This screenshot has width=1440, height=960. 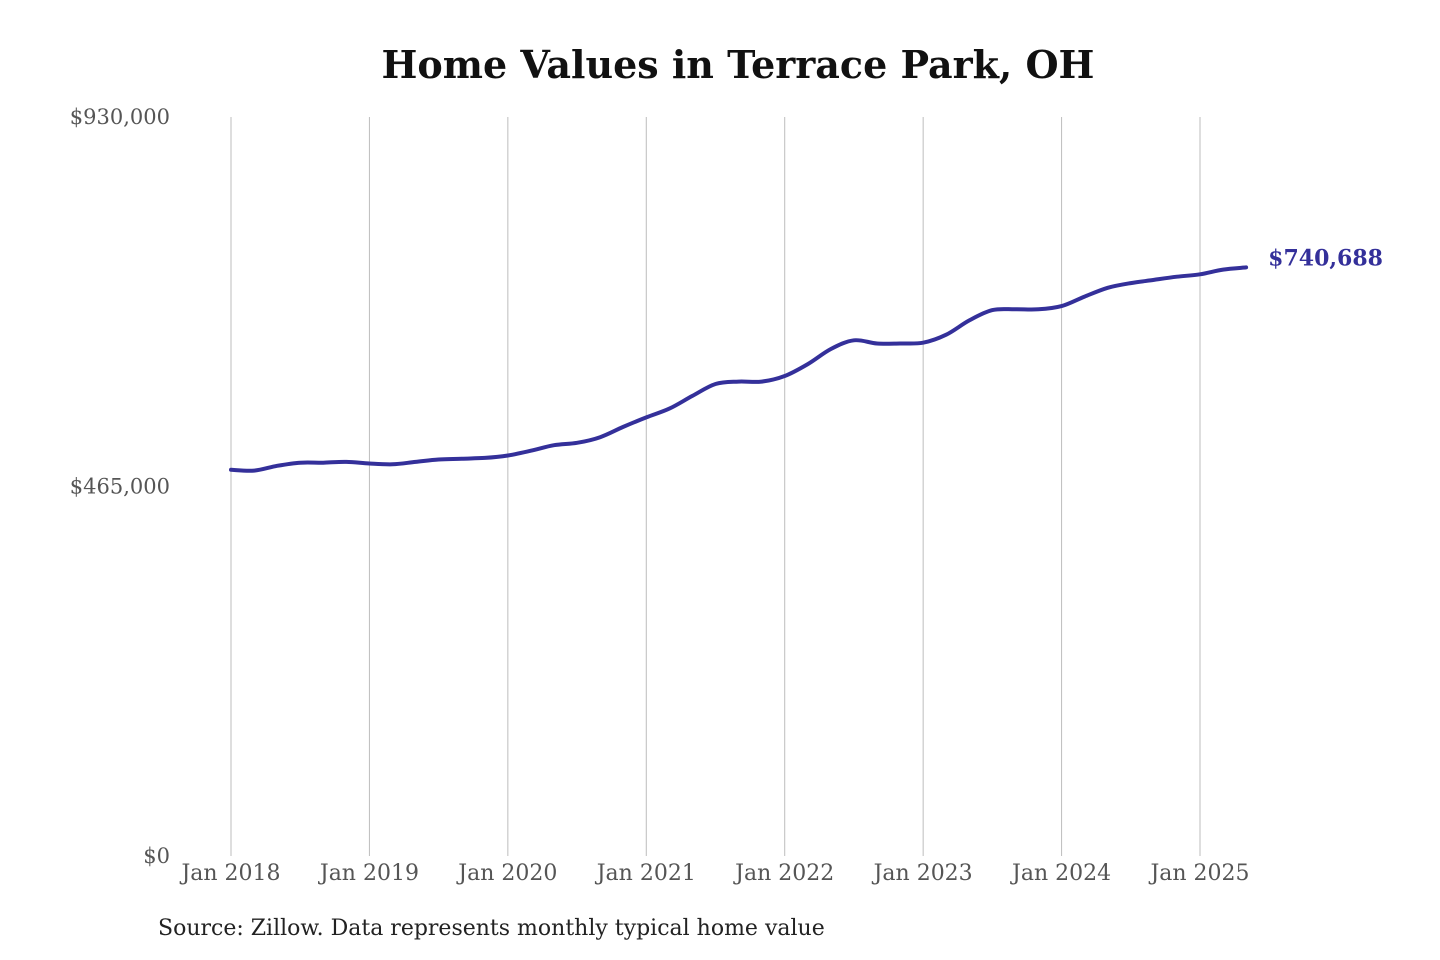 I want to click on y-tick-label: $930,000, so click(x=120, y=117).